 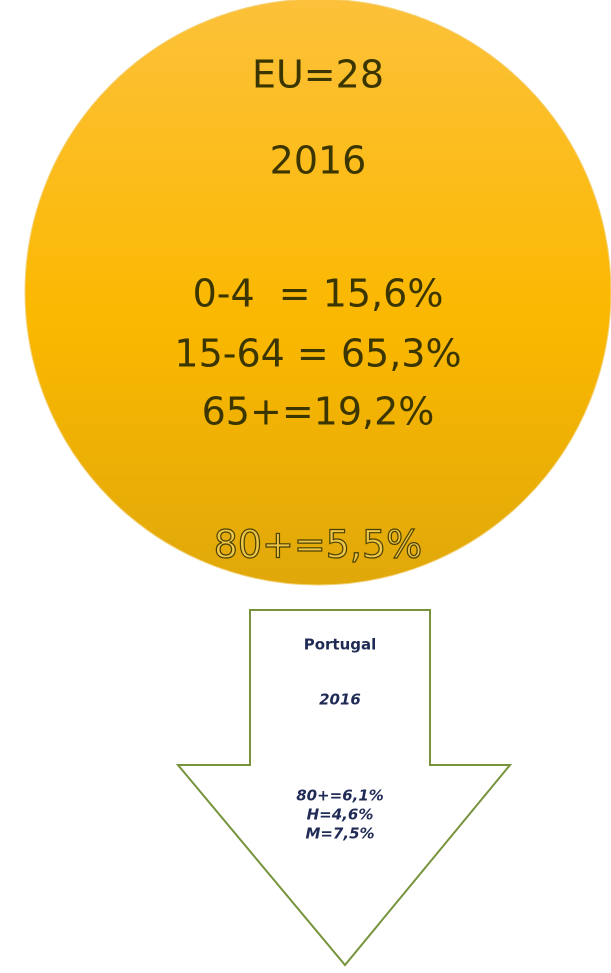 I want to click on circle-title: EU=28, so click(x=318, y=75).